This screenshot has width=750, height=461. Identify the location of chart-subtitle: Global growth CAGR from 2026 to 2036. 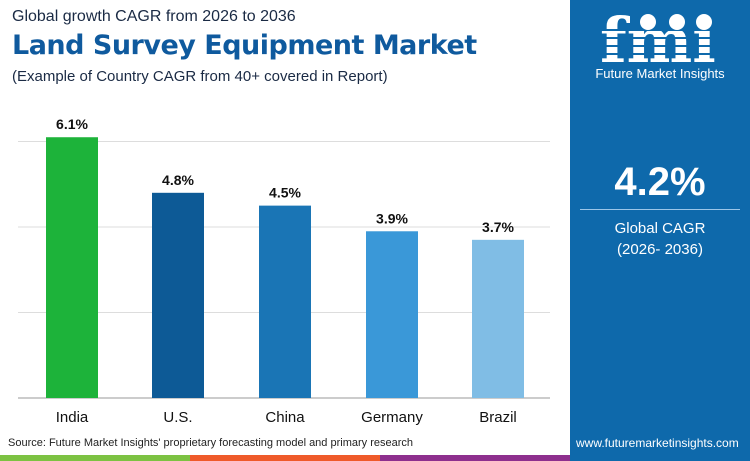
(154, 16).